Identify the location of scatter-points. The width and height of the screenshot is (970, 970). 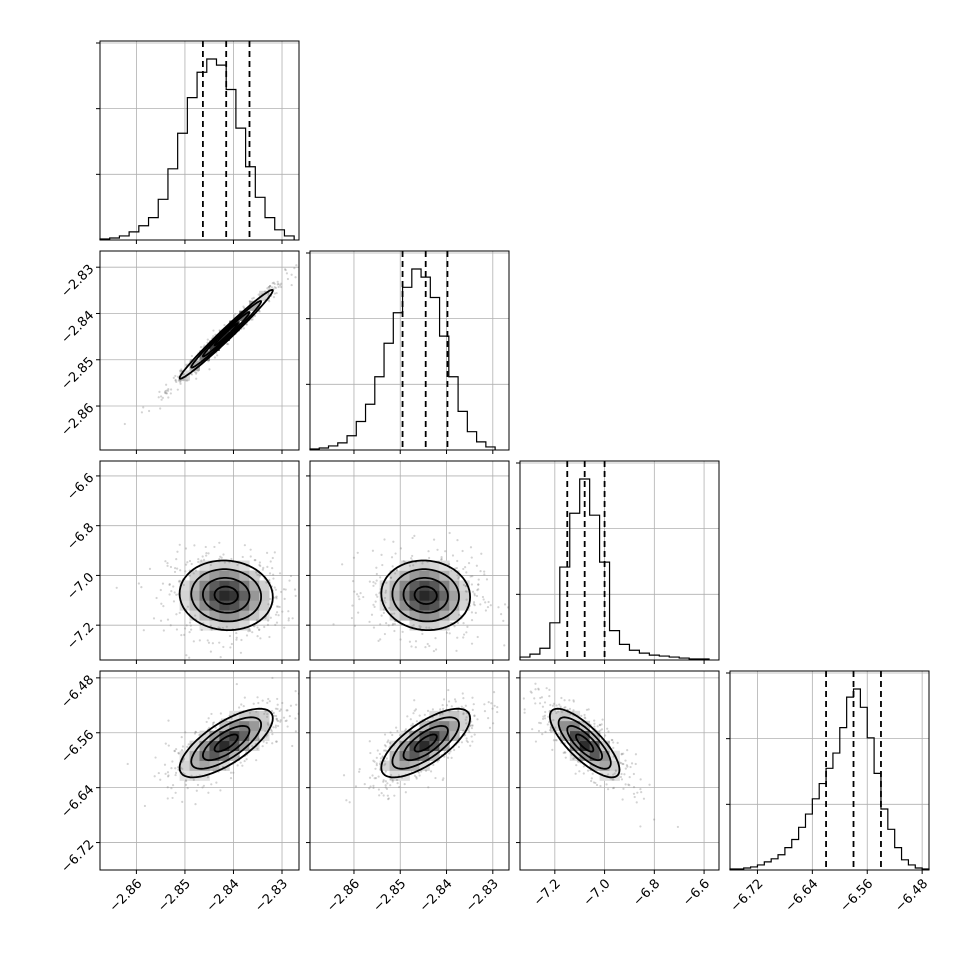
(420, 592).